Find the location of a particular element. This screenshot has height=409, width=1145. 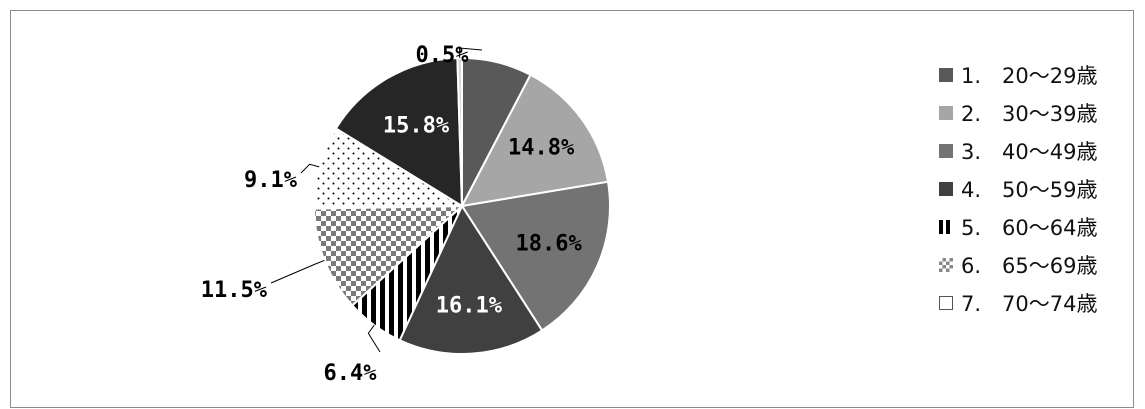

data-label: 15.8% is located at coordinates (416, 126).